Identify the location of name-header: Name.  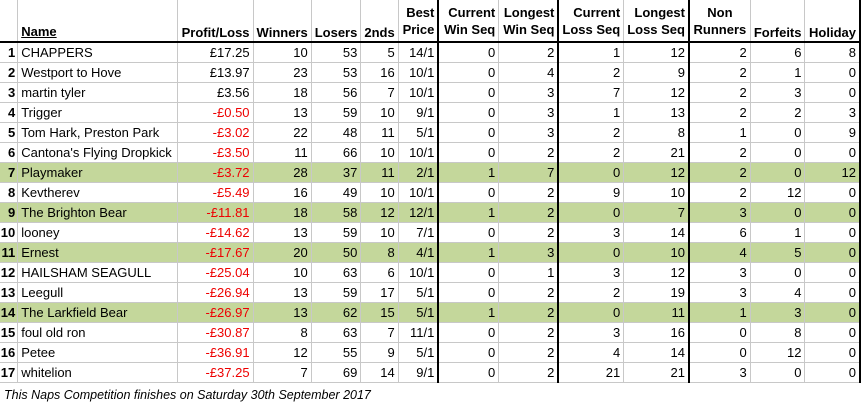
(98, 21).